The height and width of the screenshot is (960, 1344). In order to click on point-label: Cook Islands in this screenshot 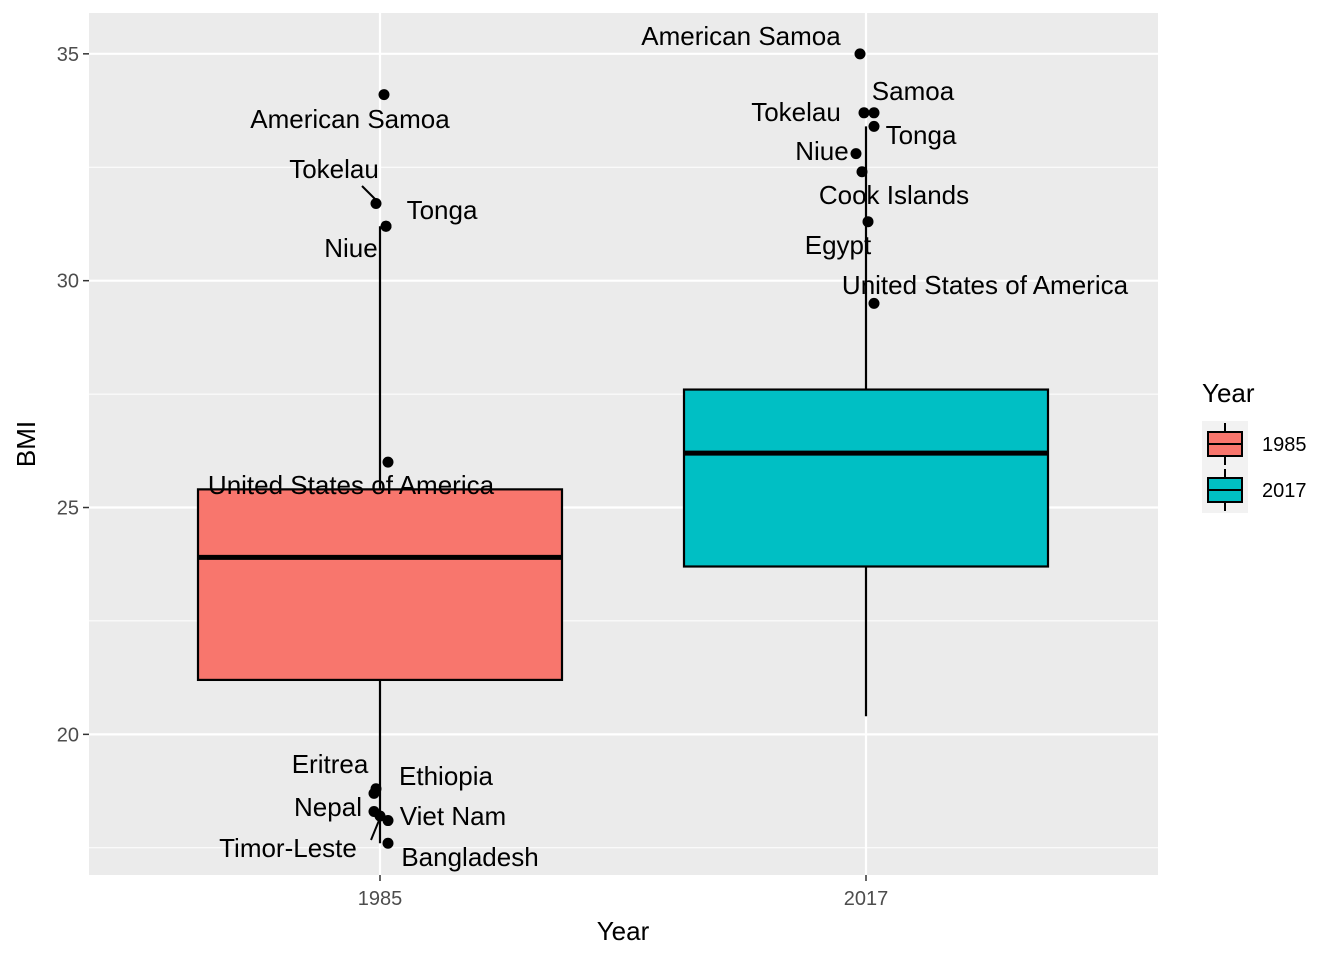, I will do `click(894, 195)`.